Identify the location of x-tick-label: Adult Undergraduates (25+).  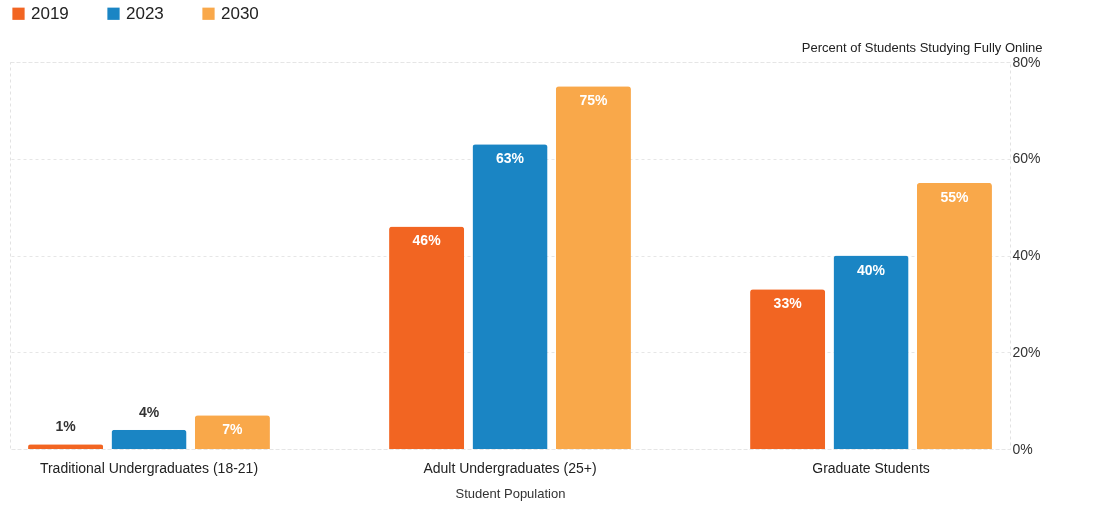
(510, 467).